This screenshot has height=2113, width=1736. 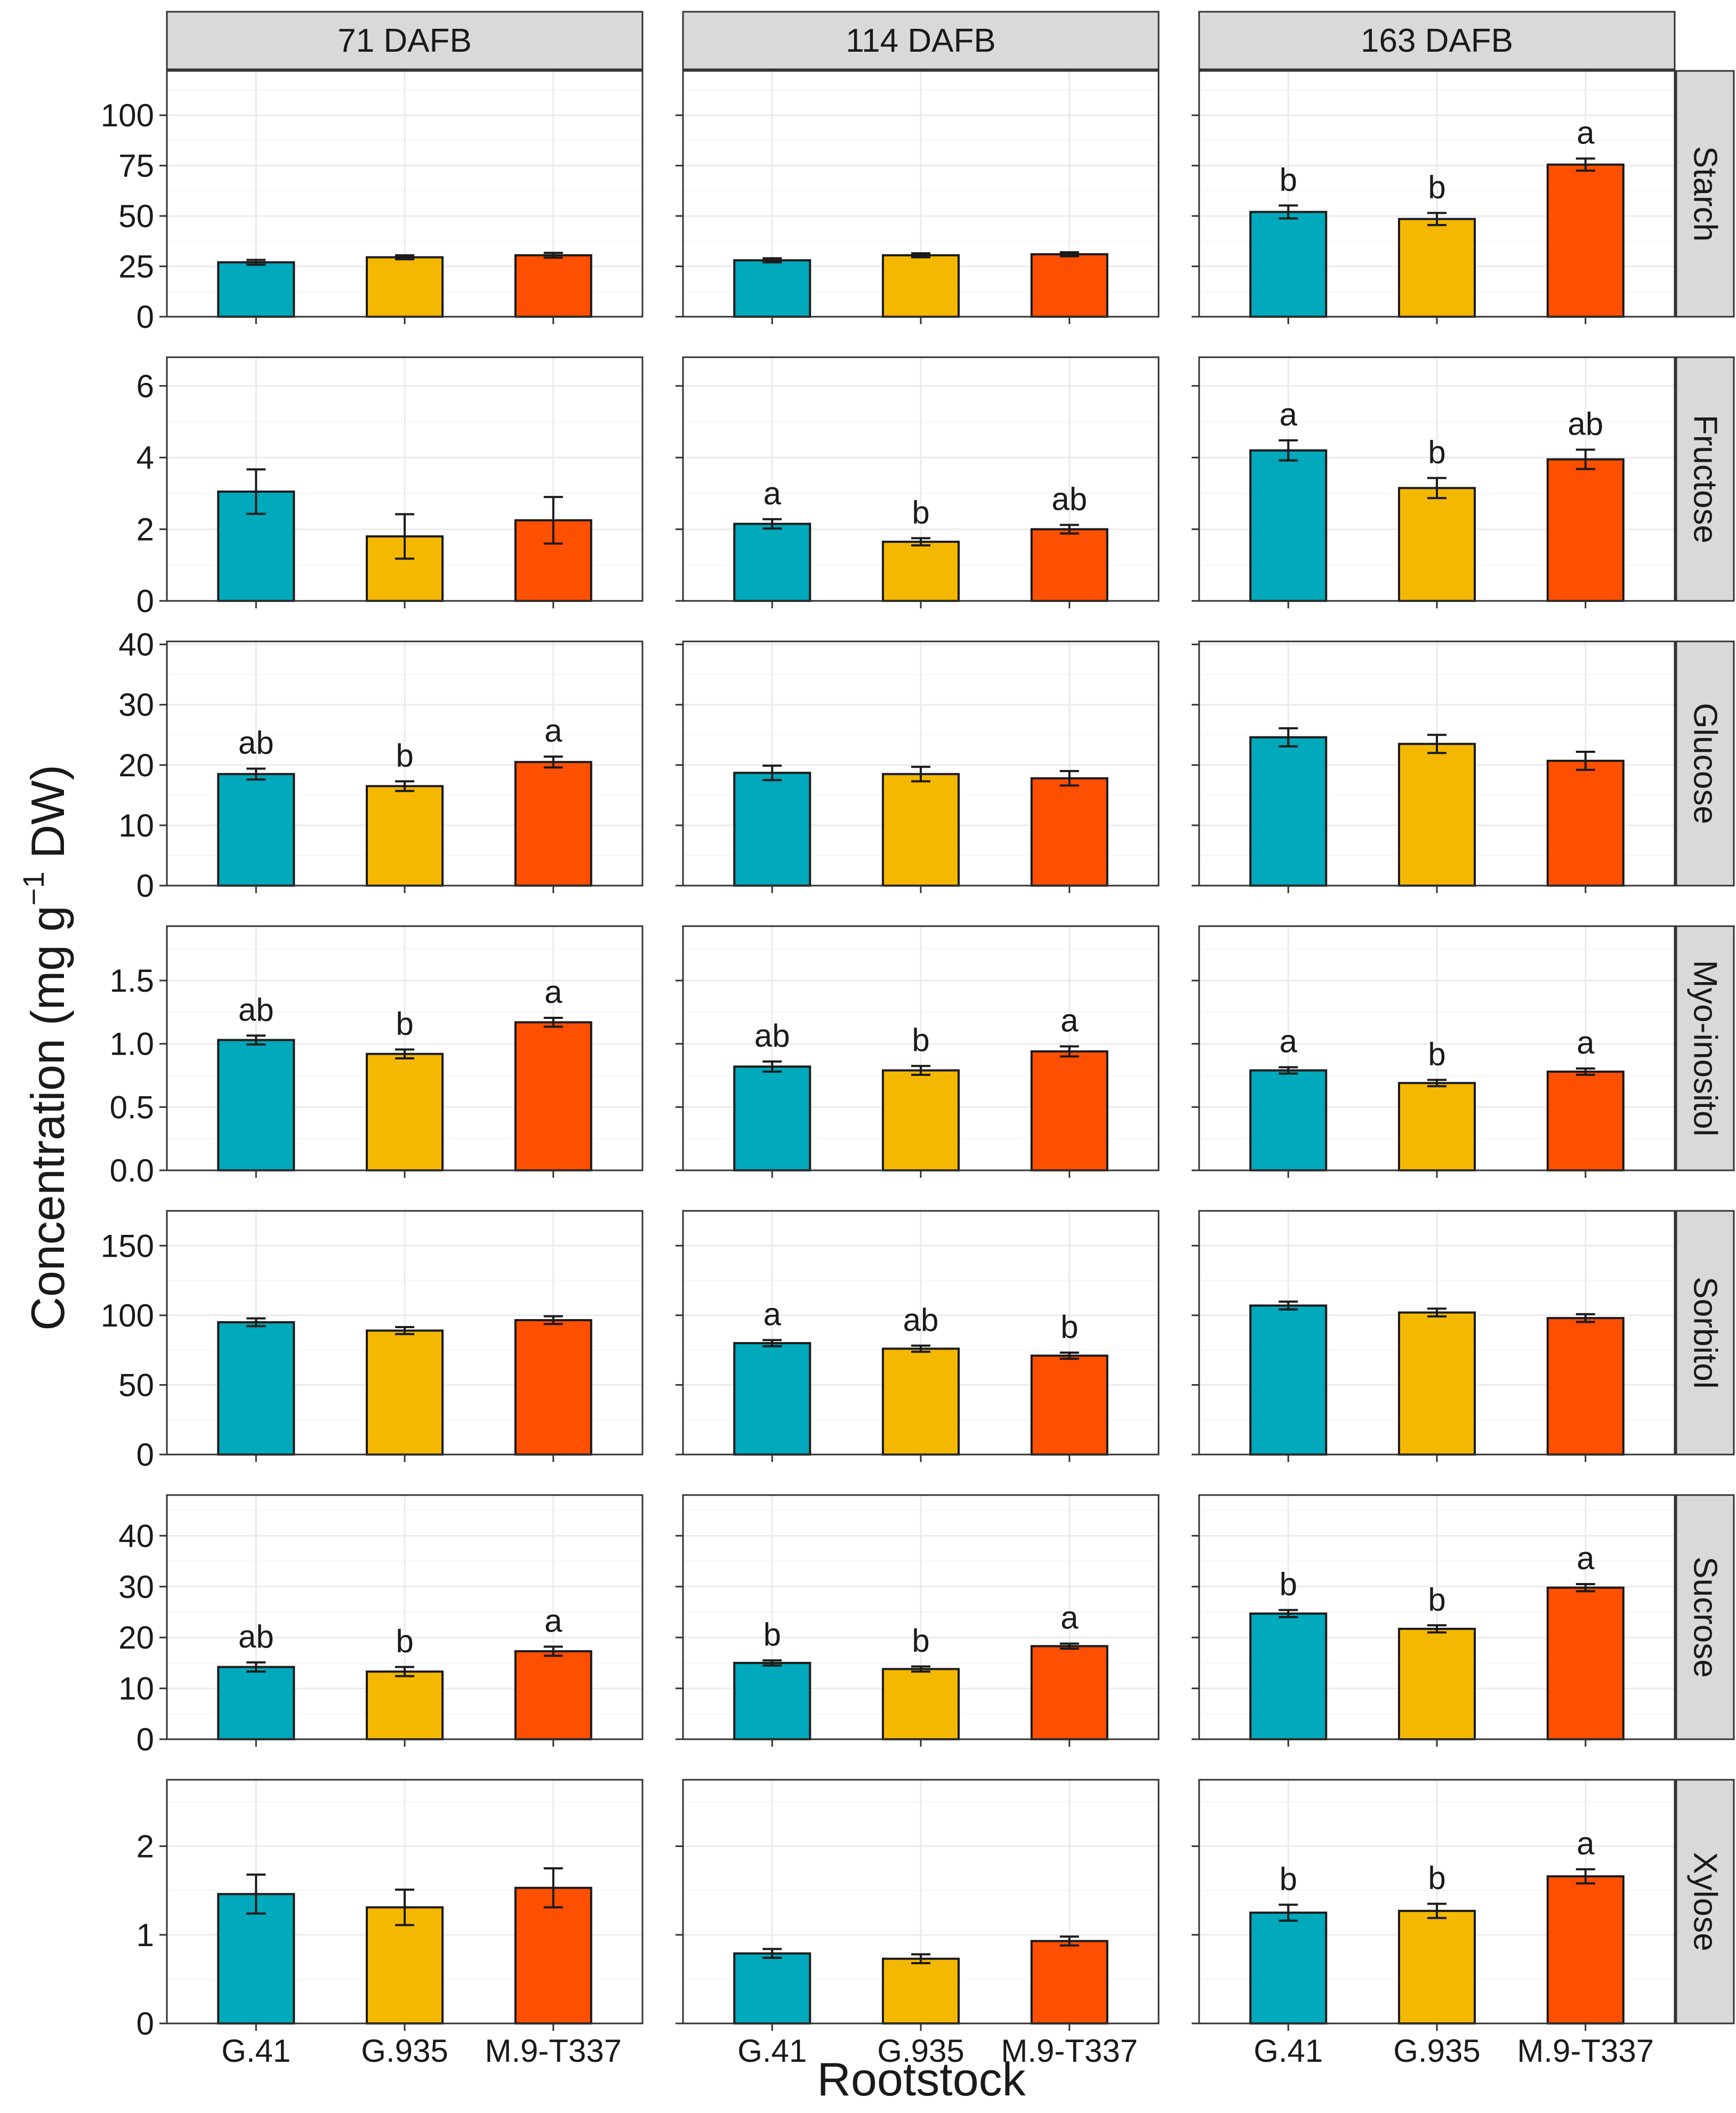 I want to click on panel: b b a G.41 G.935 M.9-T337, so click(x=1434, y=1924).